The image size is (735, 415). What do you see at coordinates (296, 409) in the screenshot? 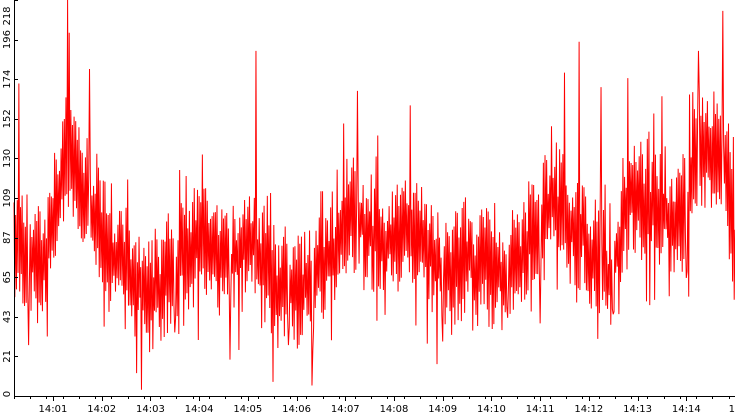
I see `x-tick-label: 14:06` at bounding box center [296, 409].